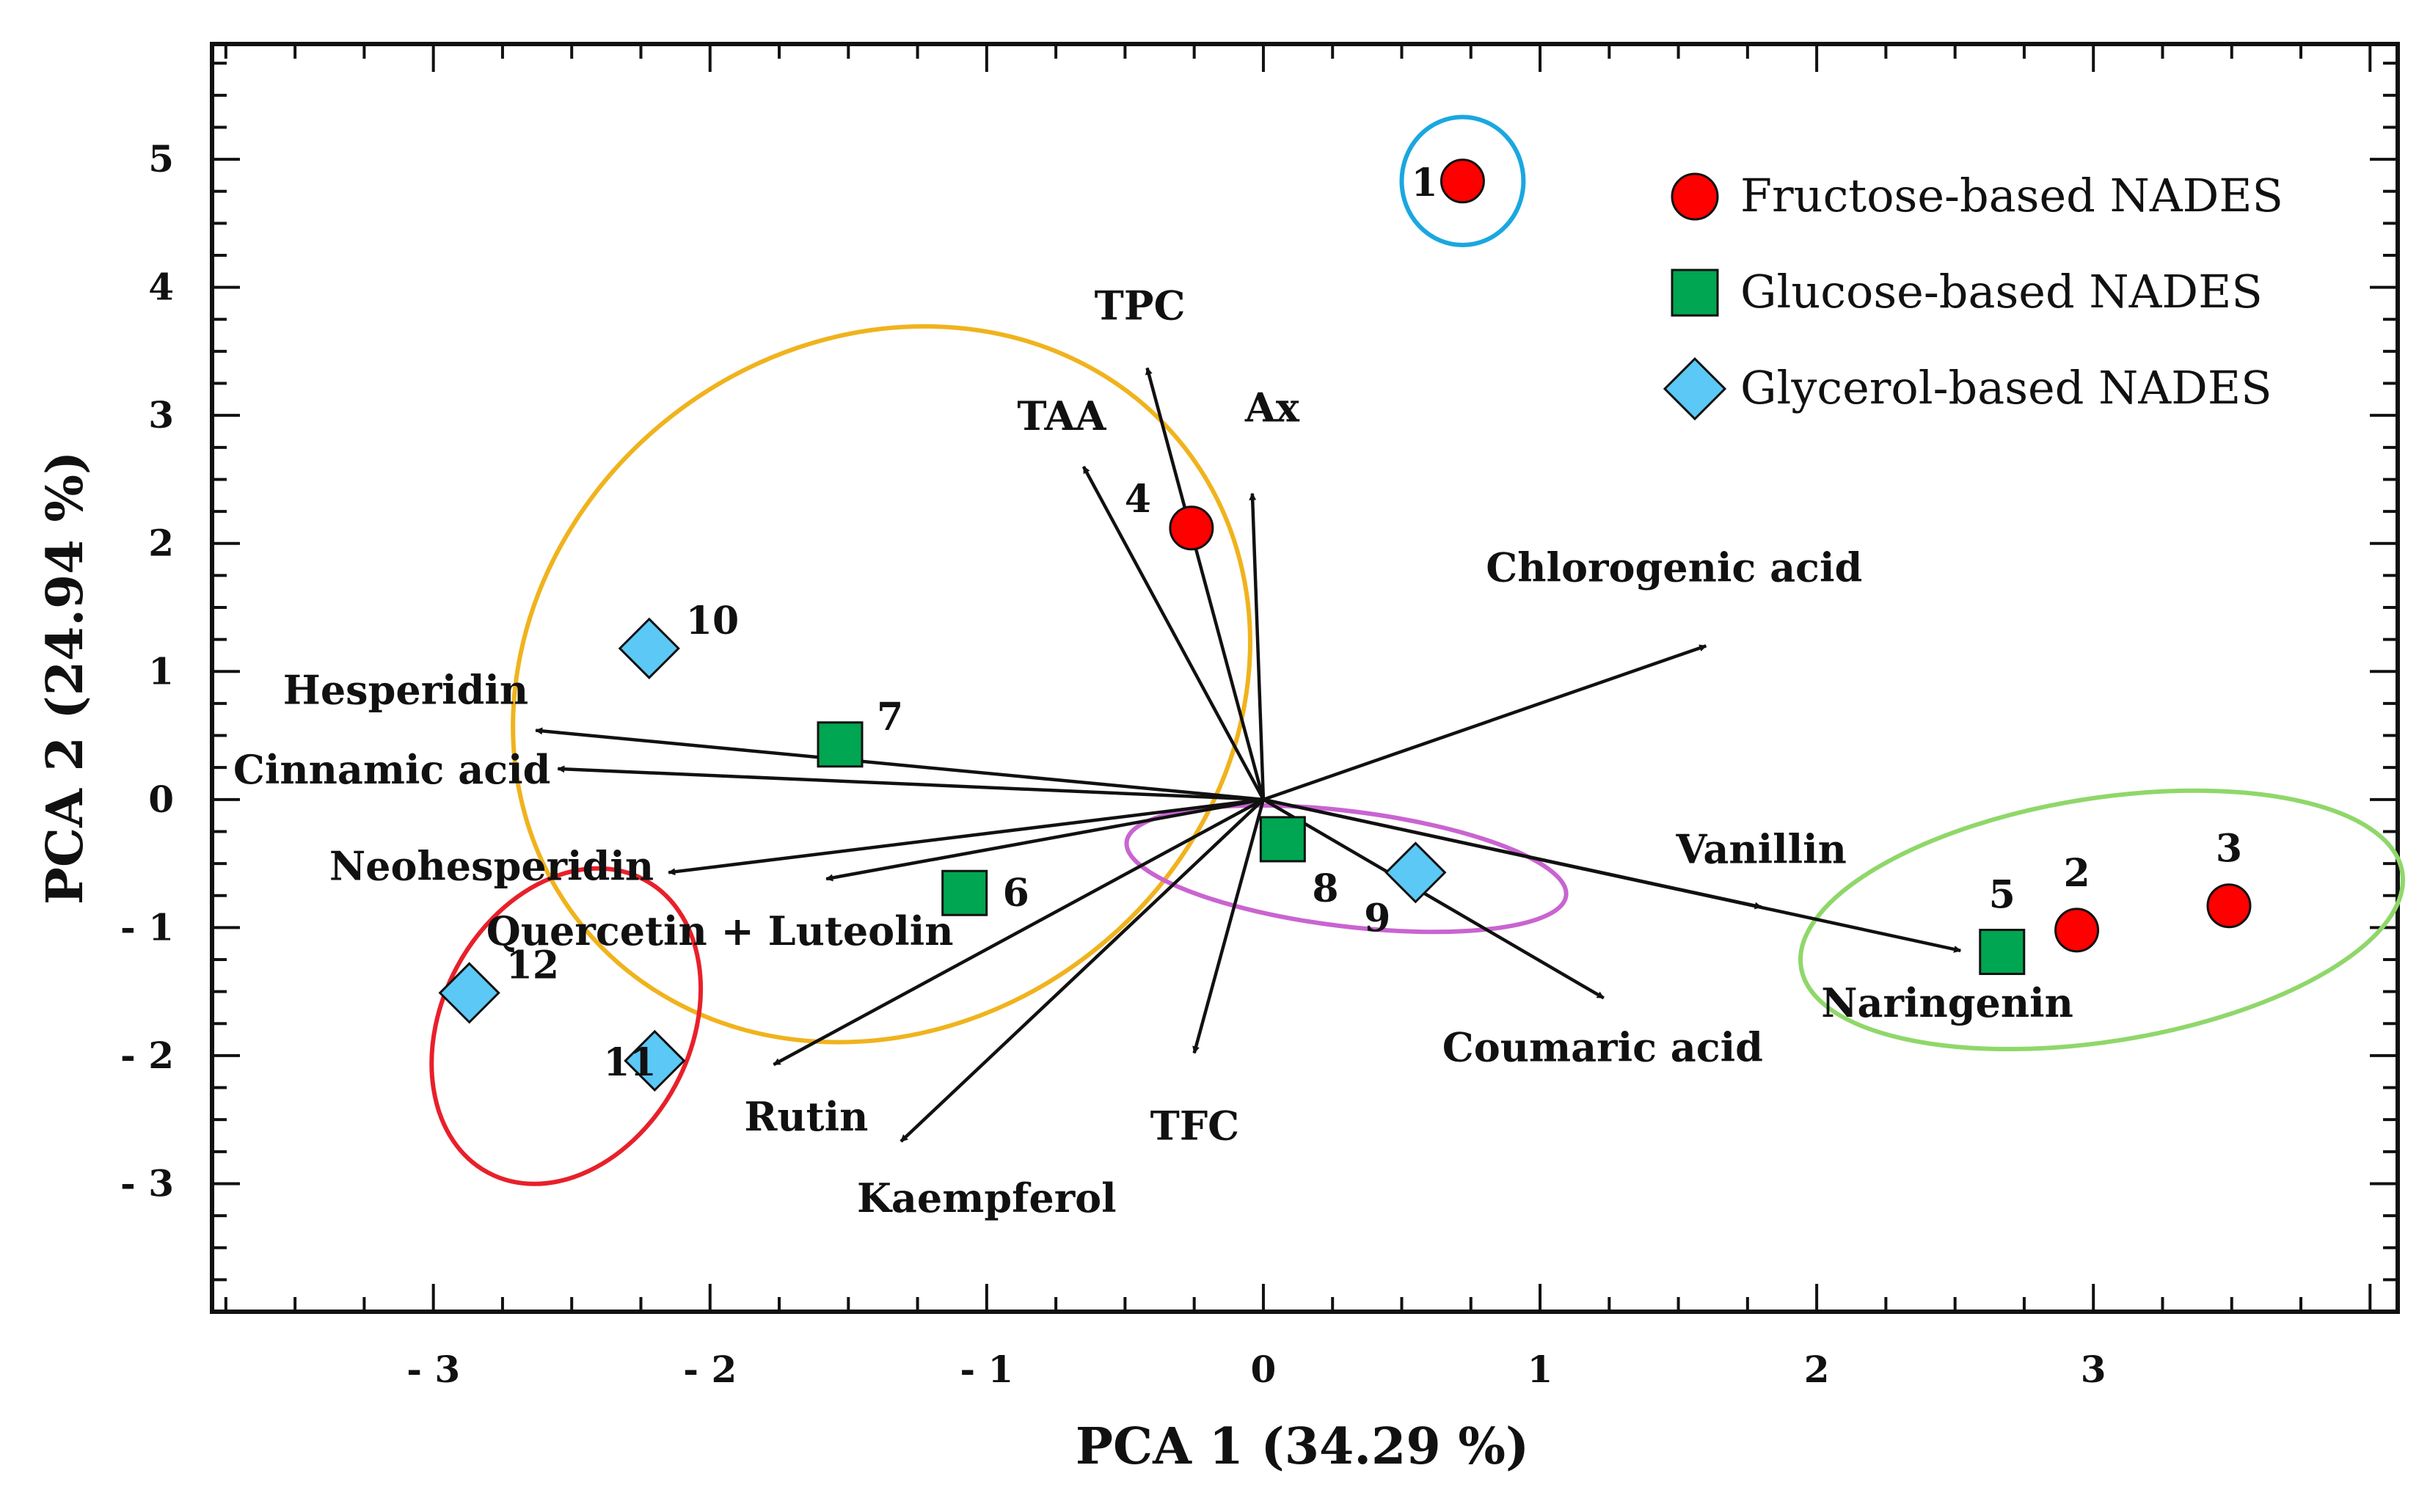 This screenshot has width=2430, height=1512. I want to click on loading-label-cinnamic-acid: Cinnamic acid, so click(392, 770).